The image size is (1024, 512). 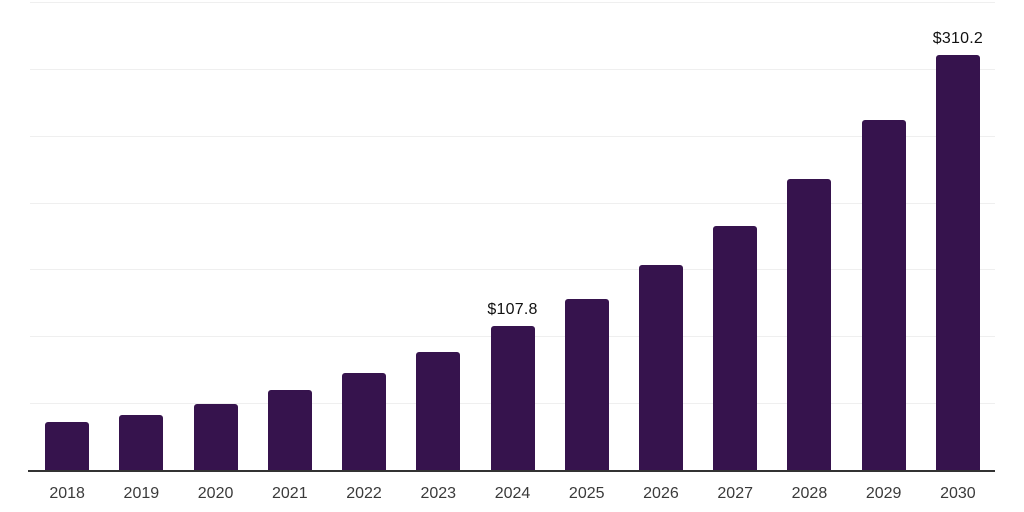 I want to click on bar-2025, so click(x=586, y=384).